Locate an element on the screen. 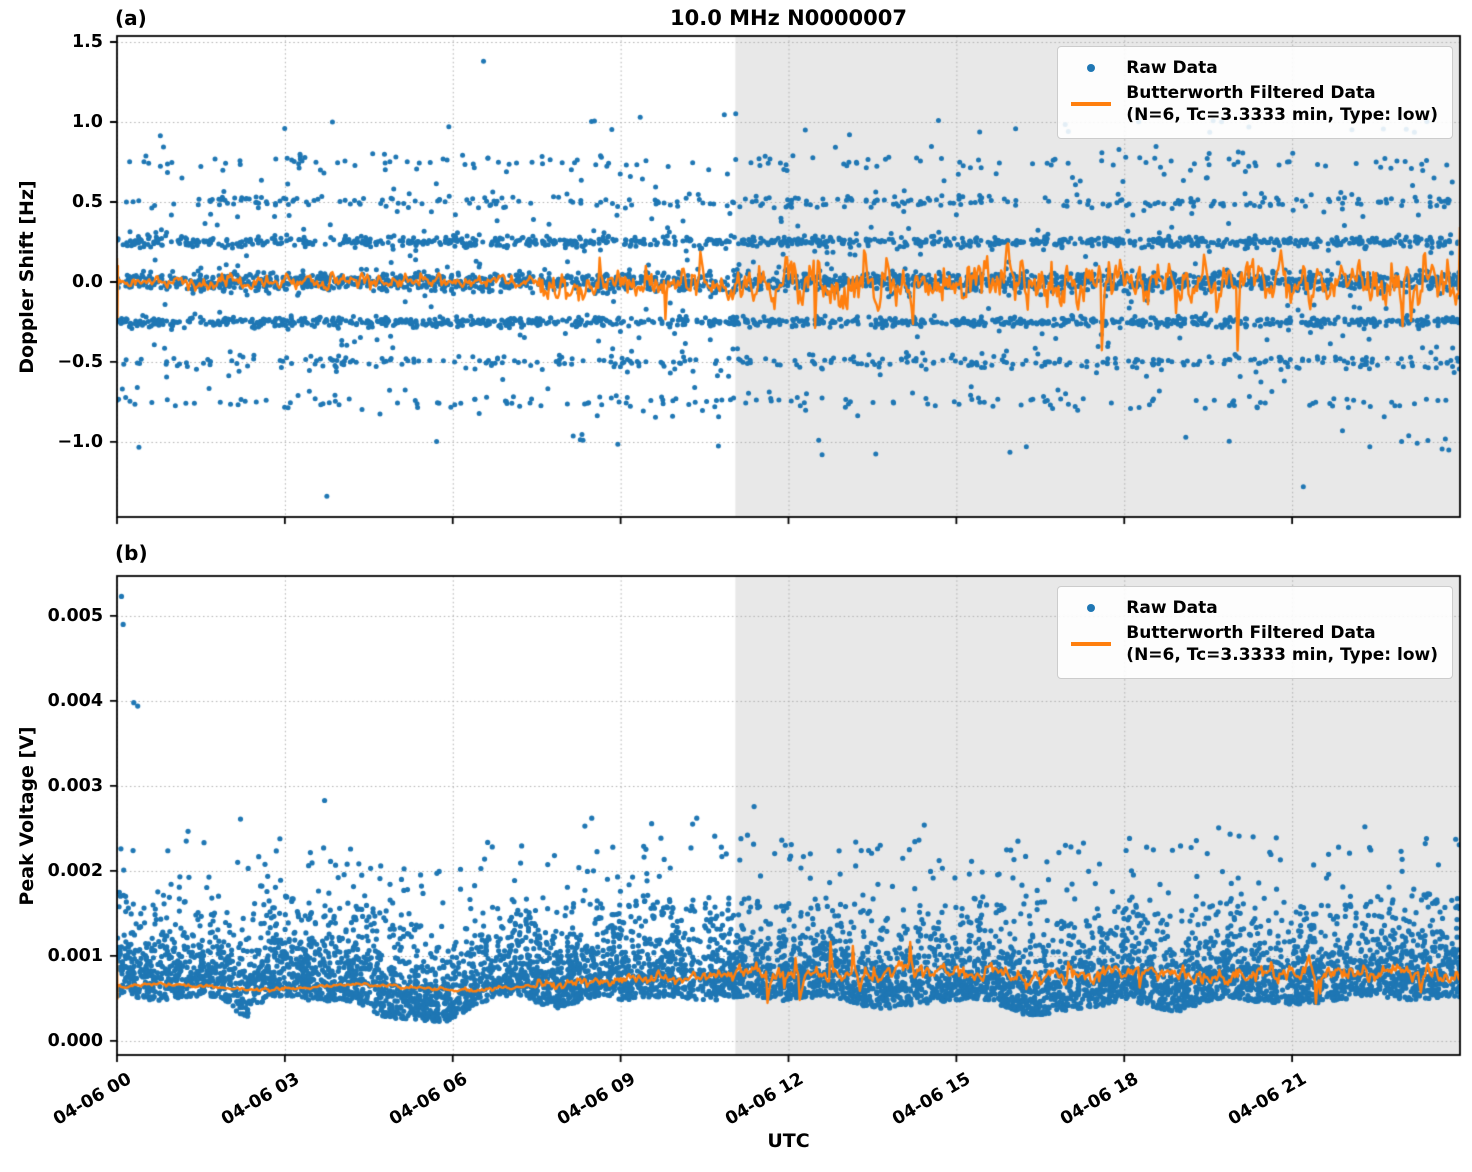 This screenshot has width=1472, height=1172. y-tick-label: 0.004 is located at coordinates (75, 700).